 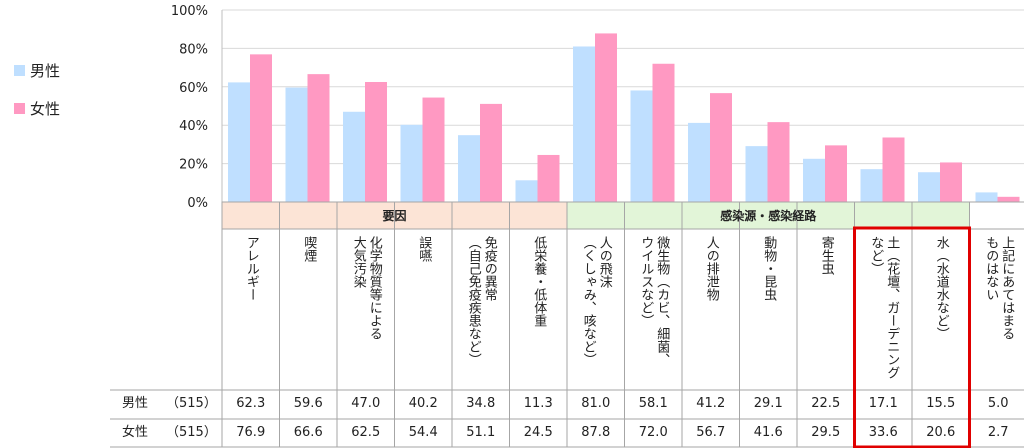 What do you see at coordinates (423, 432) in the screenshot?
I see `table-value-cell: 54.4` at bounding box center [423, 432].